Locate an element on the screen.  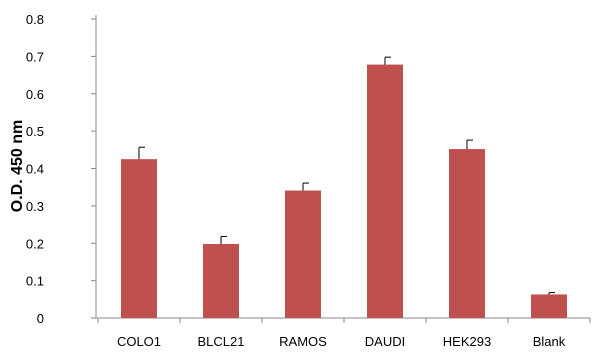
x-tick-label: DAUDI is located at coordinates (385, 341).